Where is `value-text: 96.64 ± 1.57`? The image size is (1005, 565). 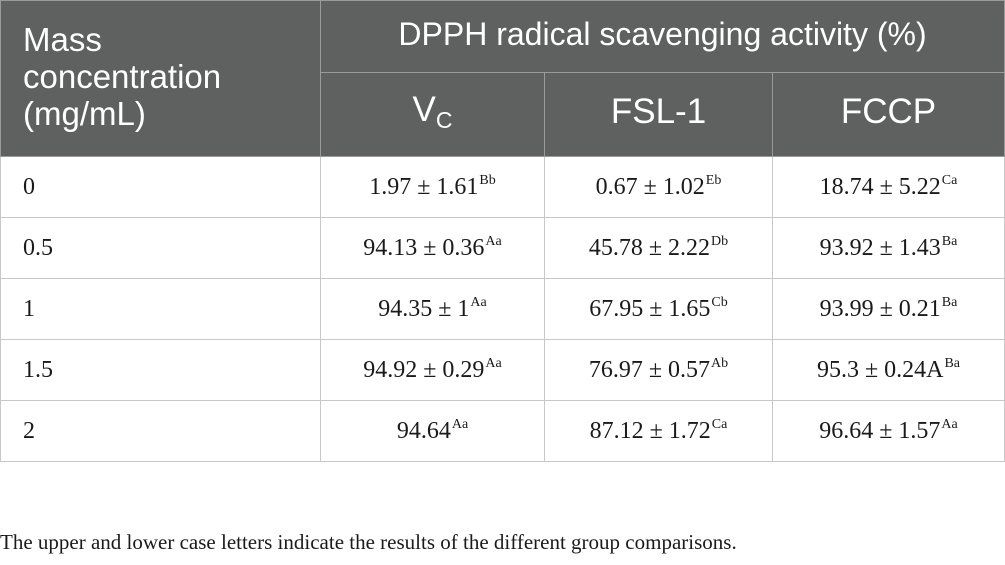
value-text: 96.64 ± 1.57 is located at coordinates (880, 431).